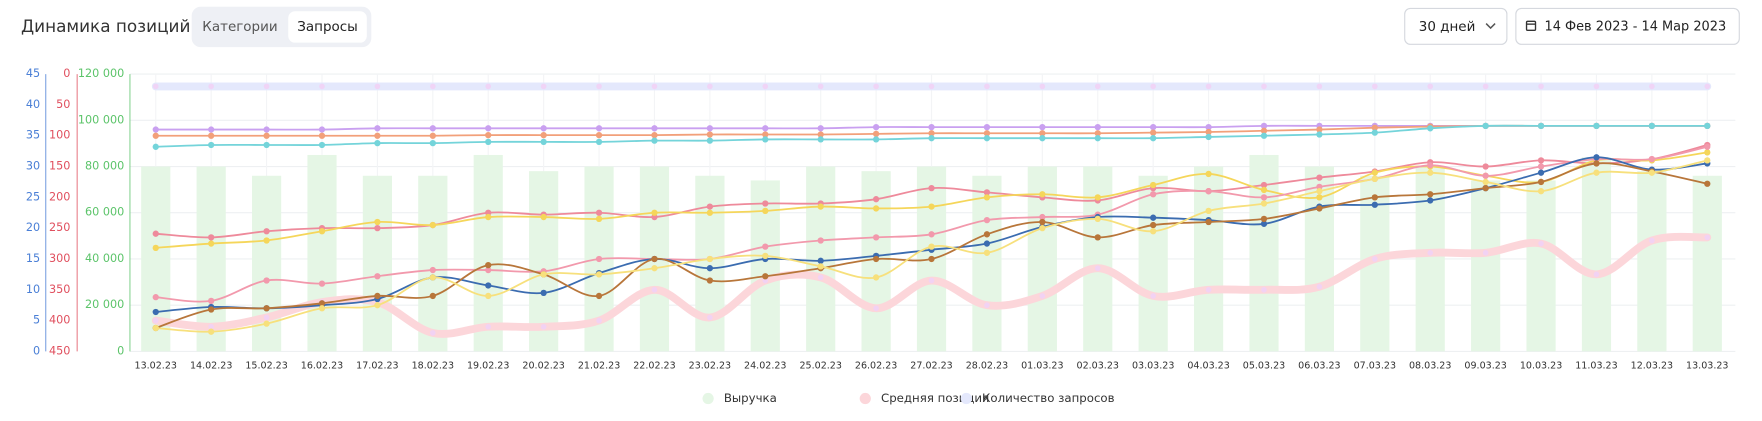 The image size is (1762, 421). I want to click on tab: Запросы, so click(327, 27).